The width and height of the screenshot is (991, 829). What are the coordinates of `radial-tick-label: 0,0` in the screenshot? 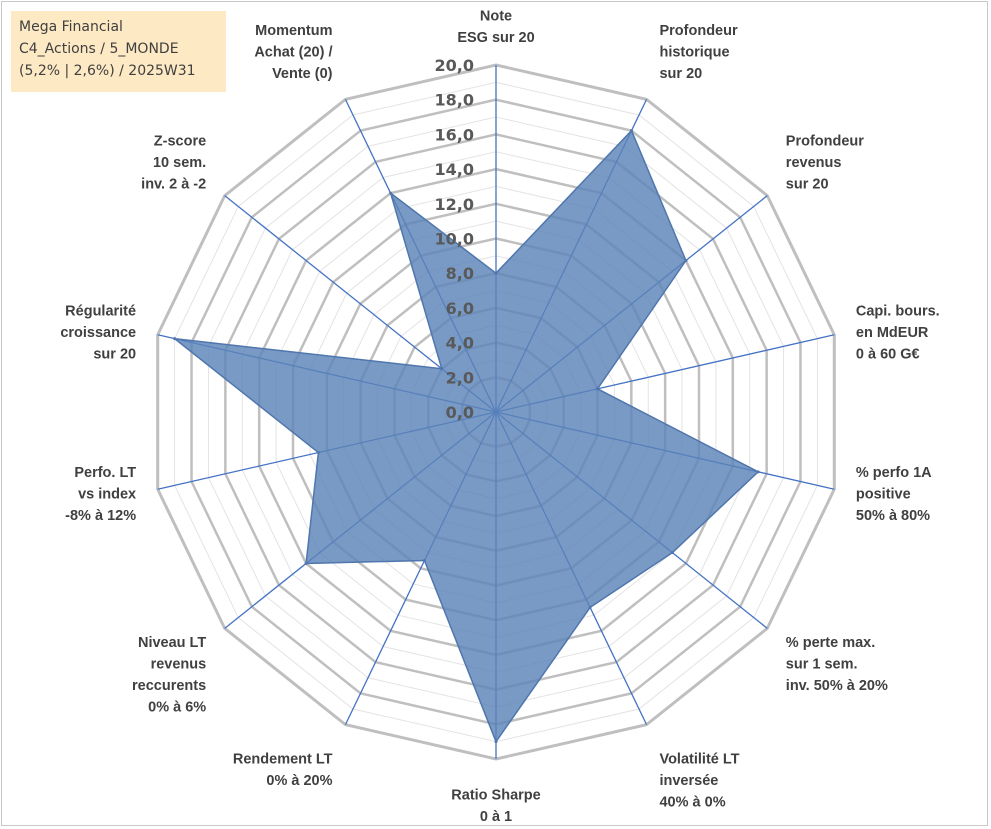 It's located at (460, 412).